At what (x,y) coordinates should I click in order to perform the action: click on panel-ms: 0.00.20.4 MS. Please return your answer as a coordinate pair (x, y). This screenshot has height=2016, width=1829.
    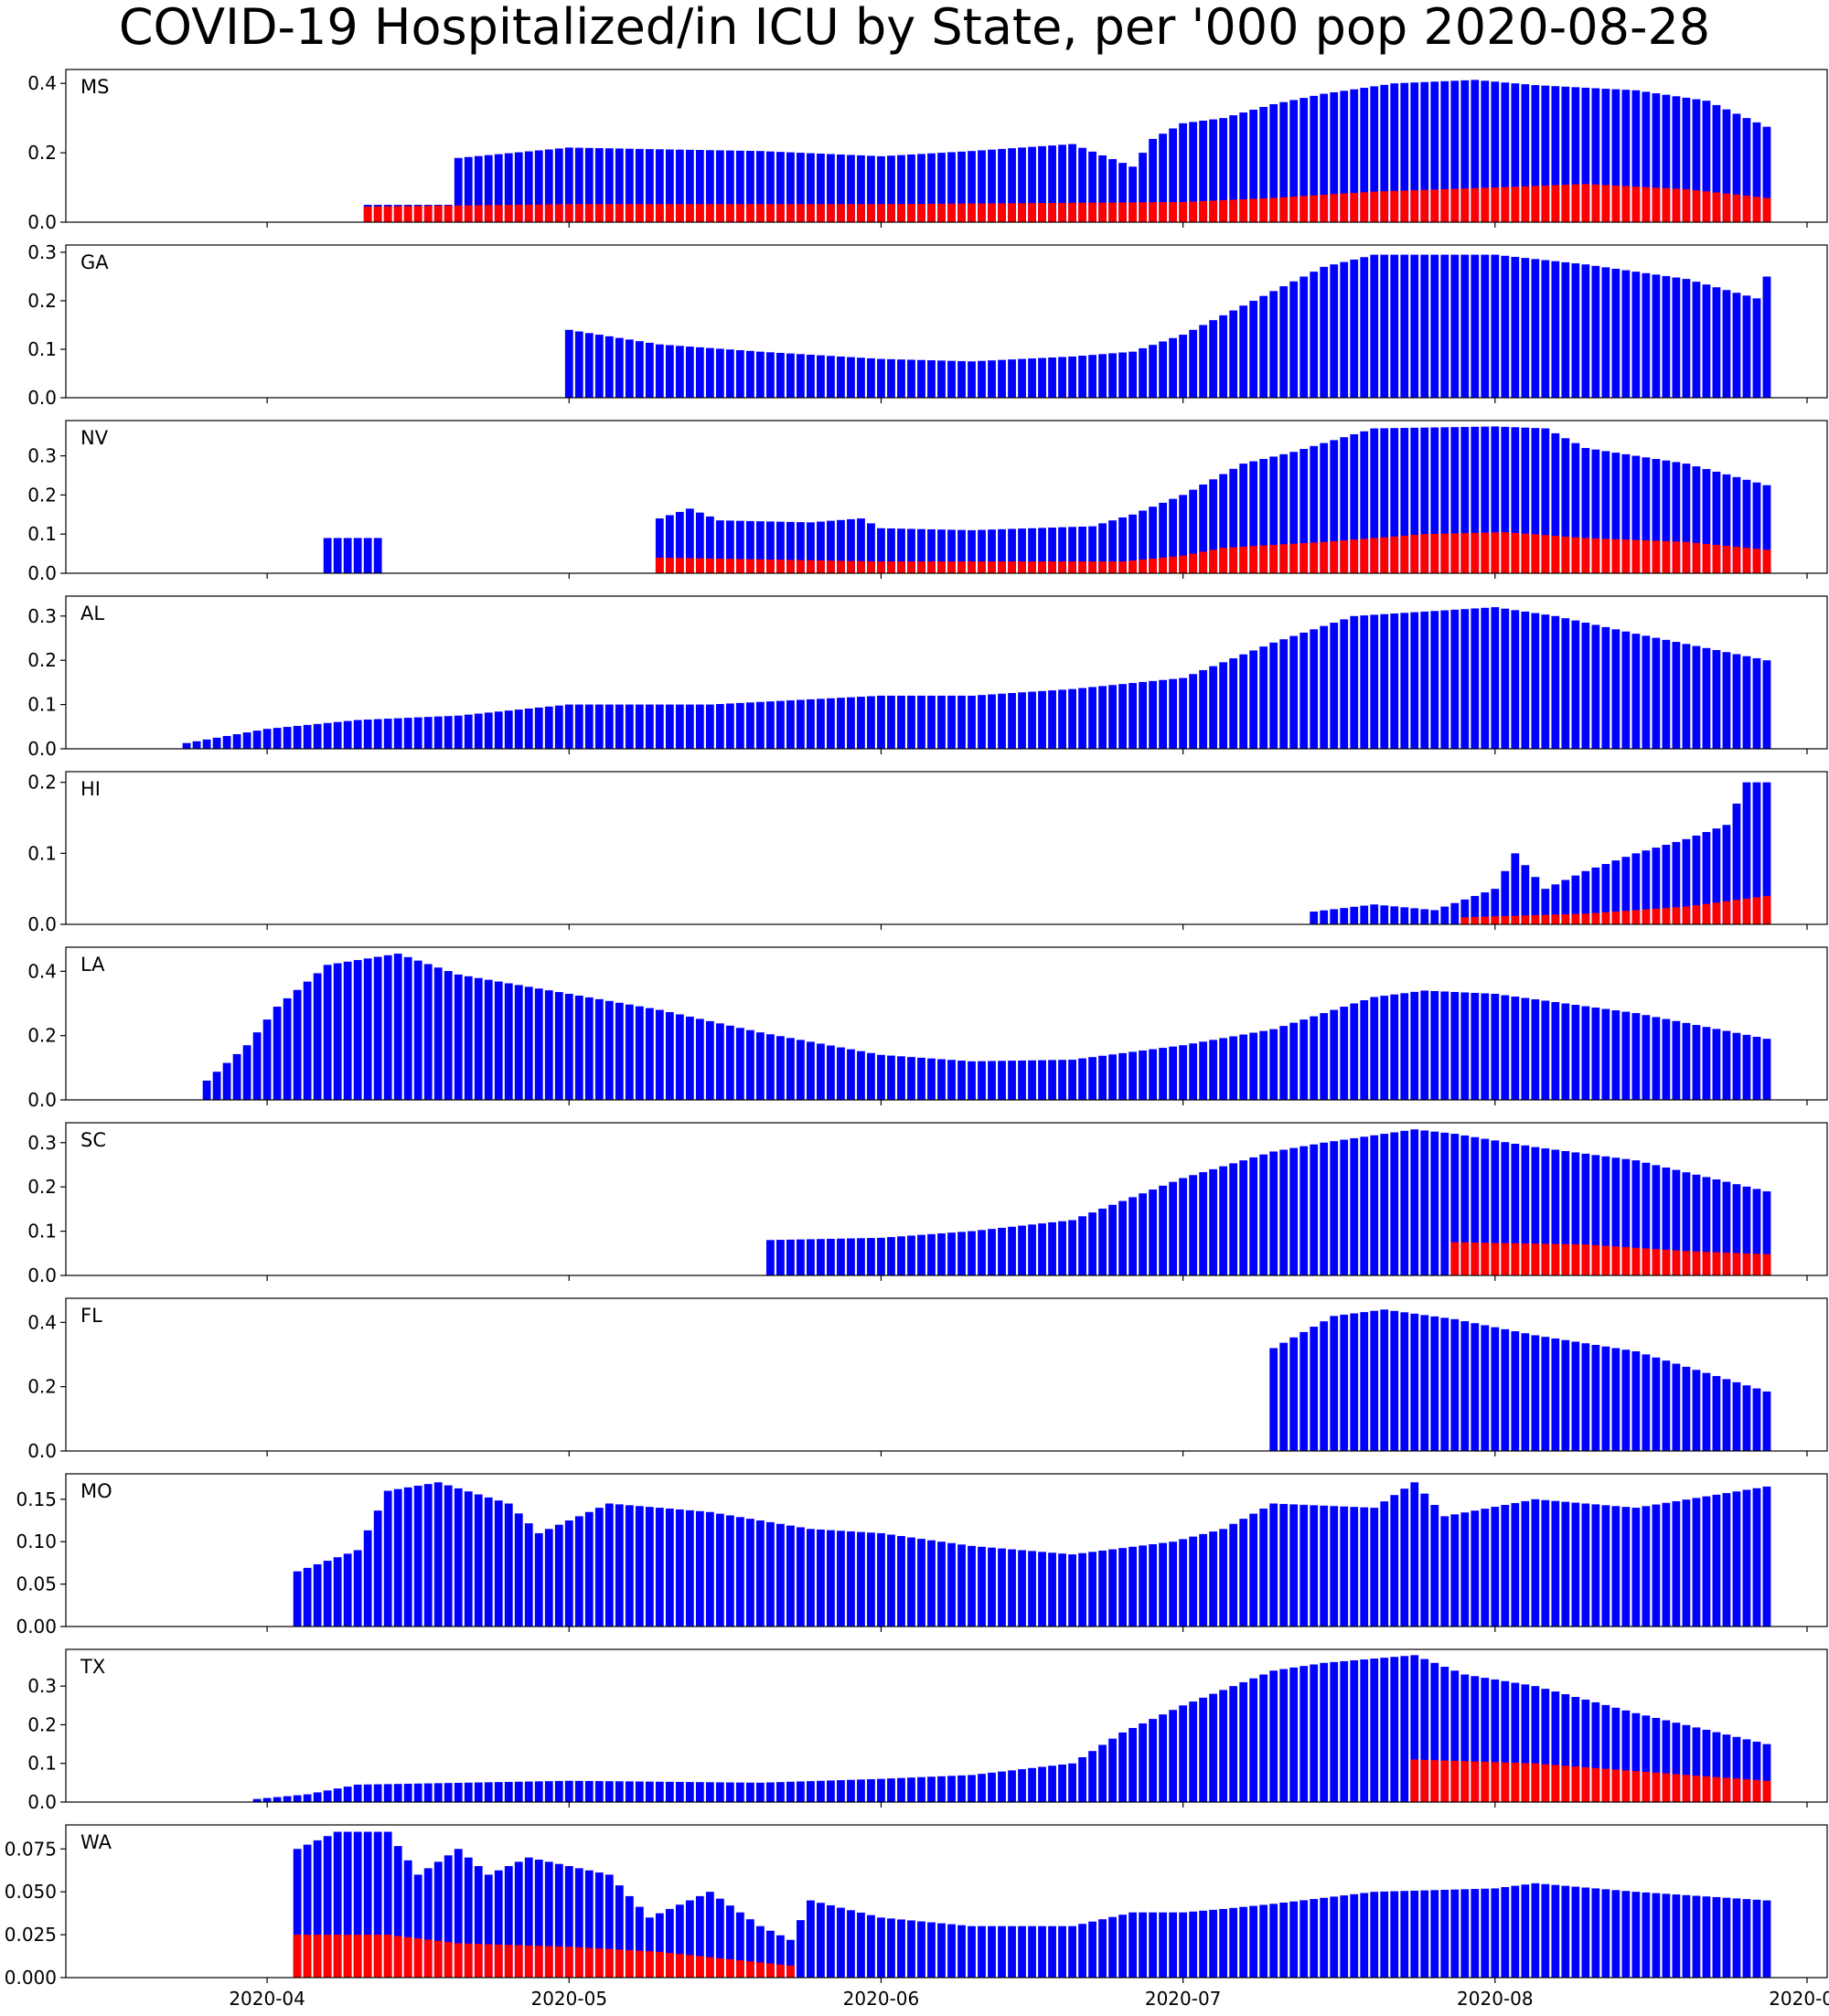
    Looking at the image, I should click on (927, 151).